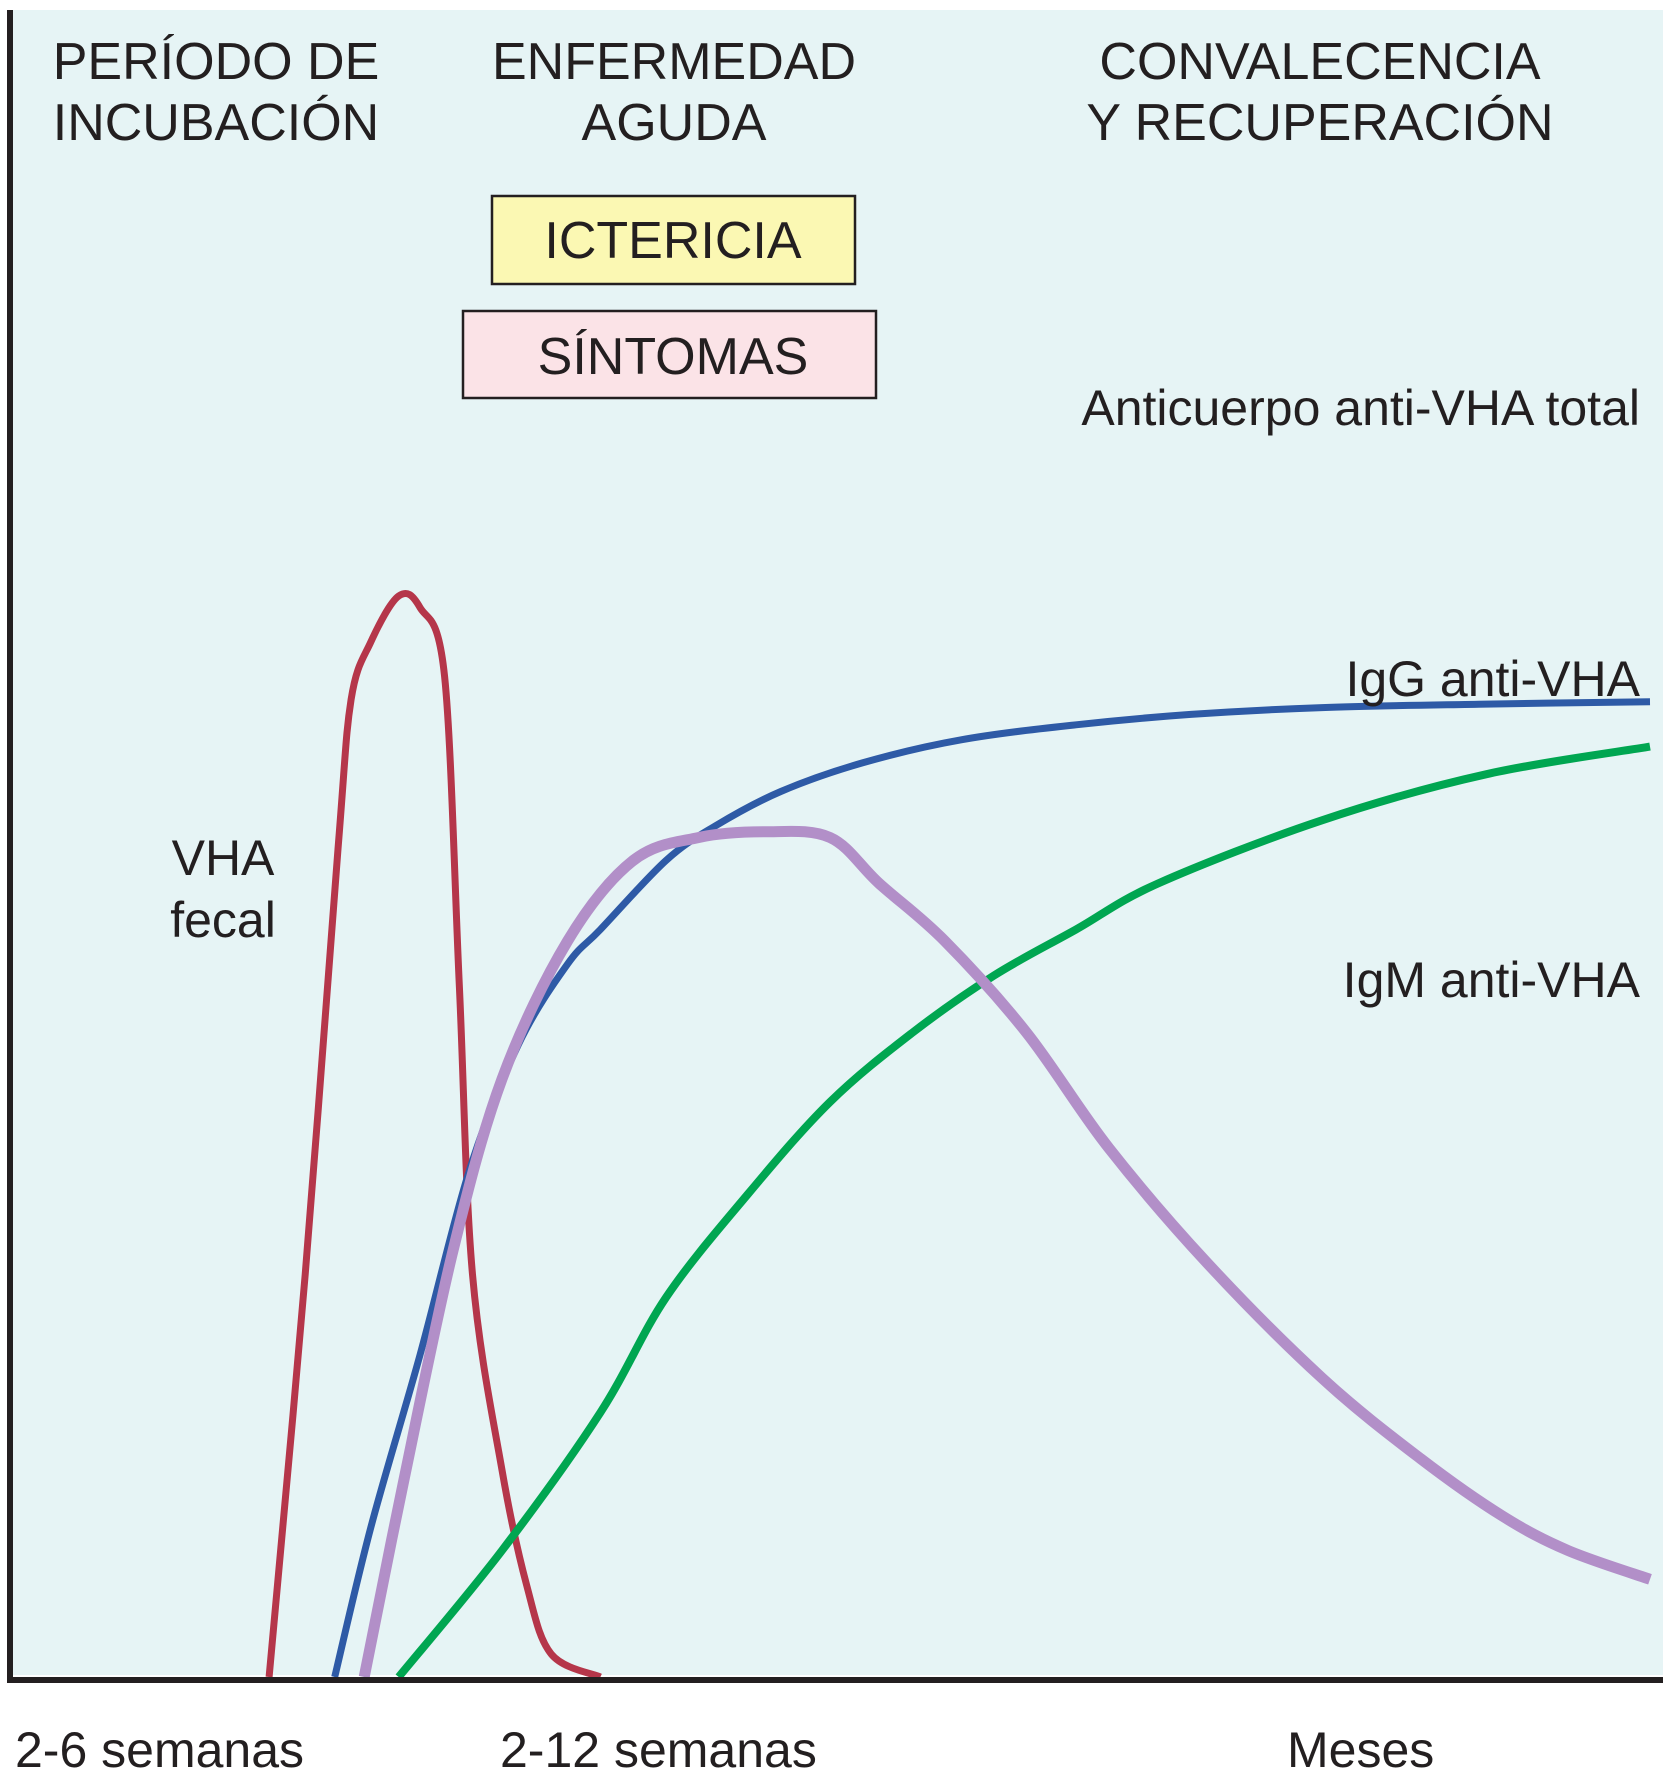 The width and height of the screenshot is (1673, 1787). What do you see at coordinates (1360, 408) in the screenshot?
I see `series-label-anticuerpo-total: Anticuerpo anti-VHA total` at bounding box center [1360, 408].